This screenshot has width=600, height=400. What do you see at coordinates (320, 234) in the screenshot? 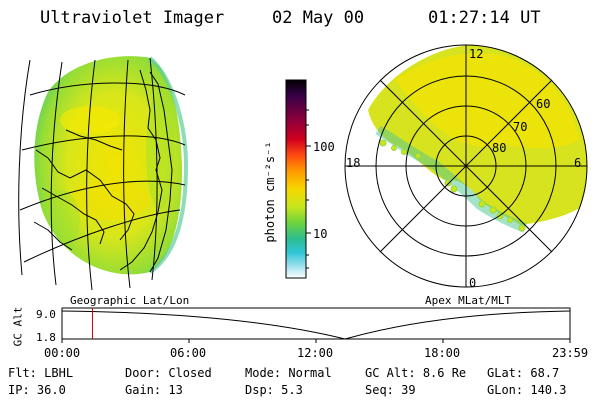
I see `colorbar-tick-10: 10` at bounding box center [320, 234].